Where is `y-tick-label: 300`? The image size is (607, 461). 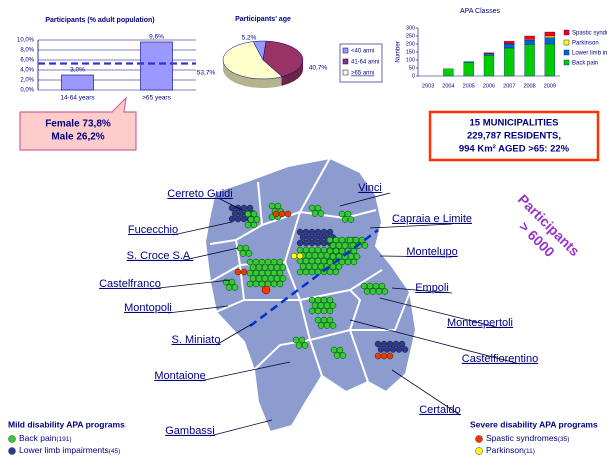 y-tick-label: 300 is located at coordinates (410, 28).